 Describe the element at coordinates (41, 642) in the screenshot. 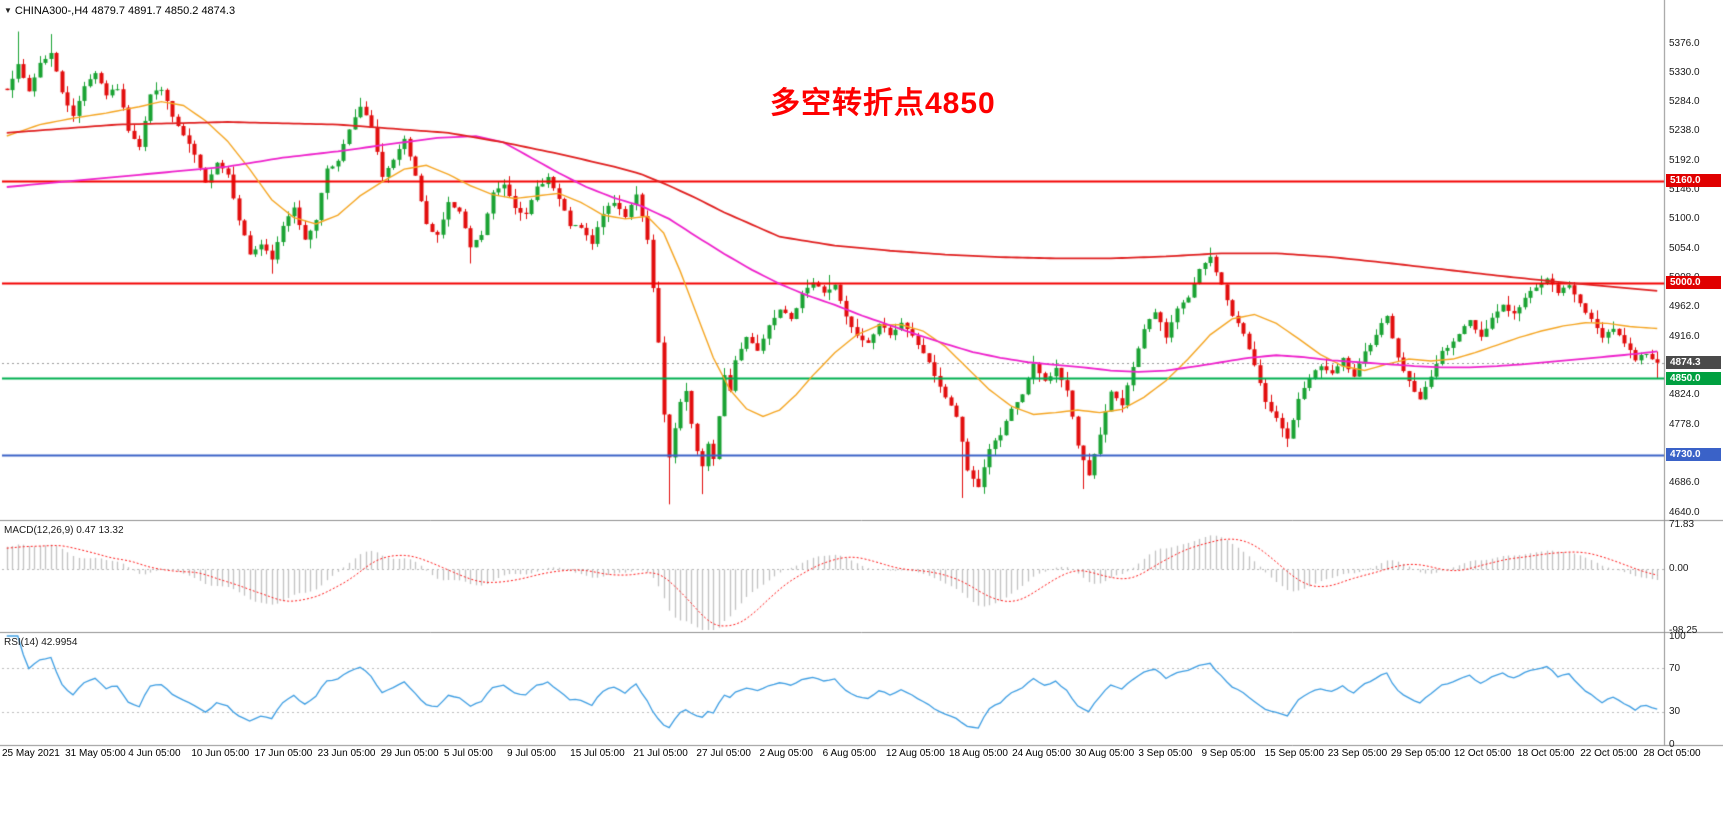

I see `rsi-indicator-label: RSI(14) 42.9954` at that location.